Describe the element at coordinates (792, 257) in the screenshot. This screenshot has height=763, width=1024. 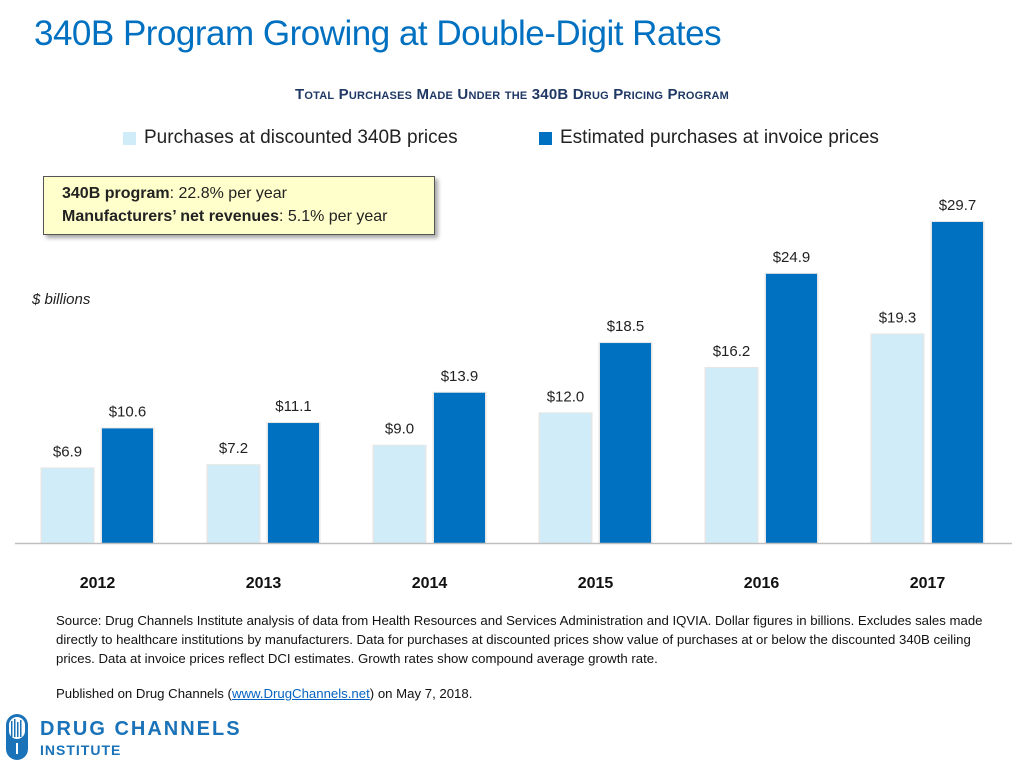
I see `data-label-invoice-2016: $24.9` at that location.